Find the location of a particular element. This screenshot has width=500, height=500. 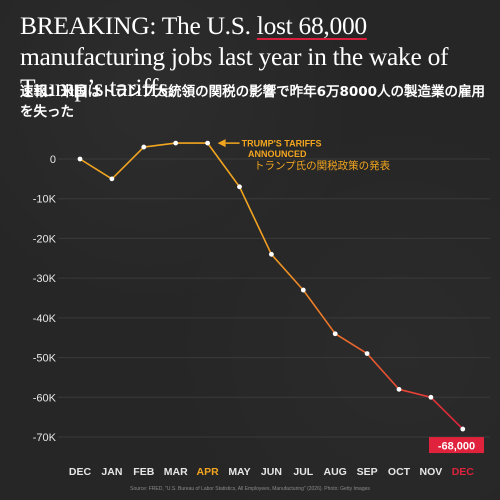

headline-highlight: lost 68,000 is located at coordinates (311, 25).